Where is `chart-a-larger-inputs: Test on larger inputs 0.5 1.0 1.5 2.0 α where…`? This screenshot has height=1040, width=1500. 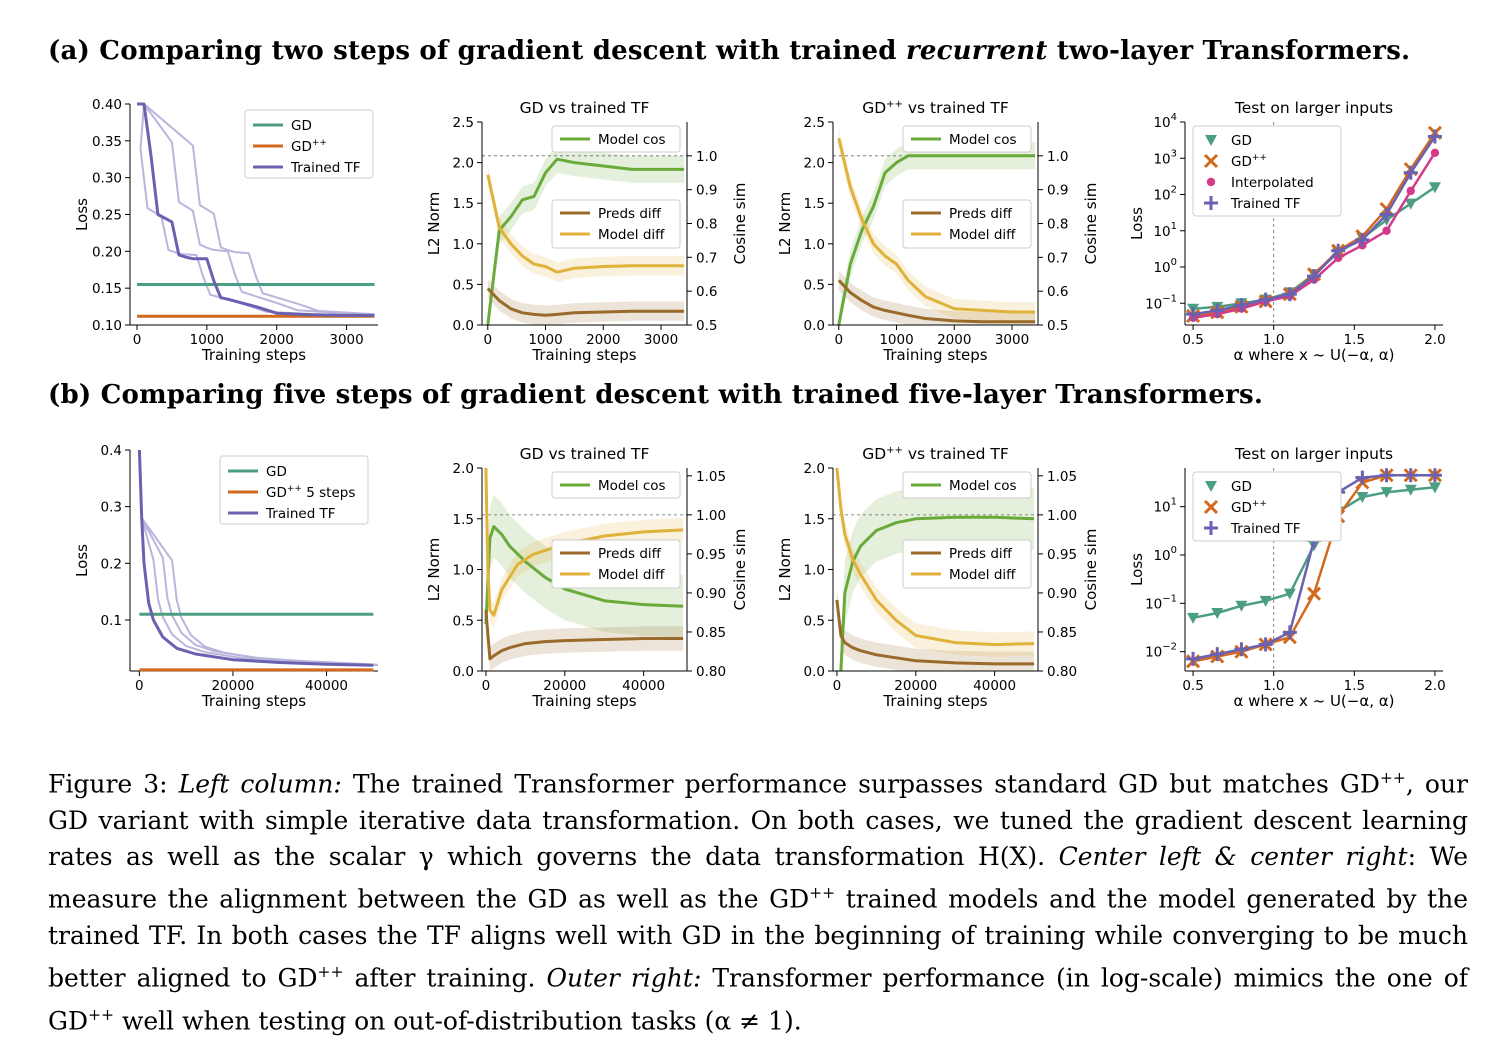 chart-a-larger-inputs: Test on larger inputs 0.5 1.0 1.5 2.0 α where… is located at coordinates (1287, 231).